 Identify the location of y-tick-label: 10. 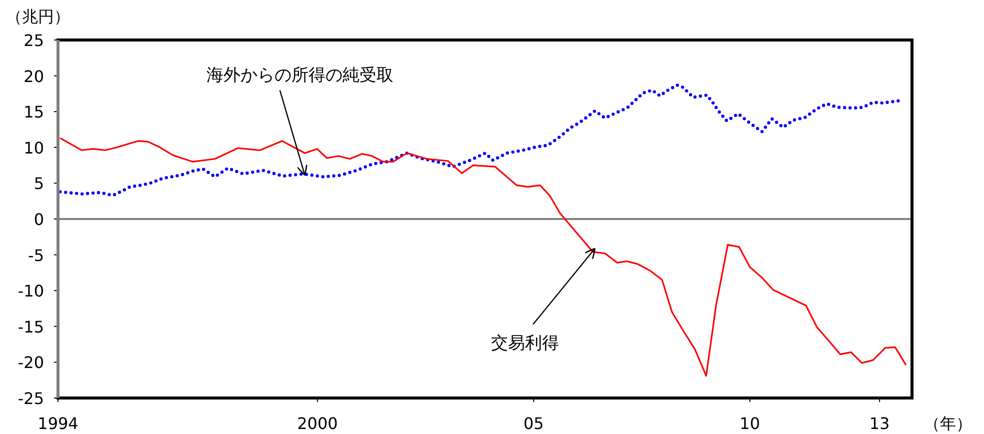
(34, 148).